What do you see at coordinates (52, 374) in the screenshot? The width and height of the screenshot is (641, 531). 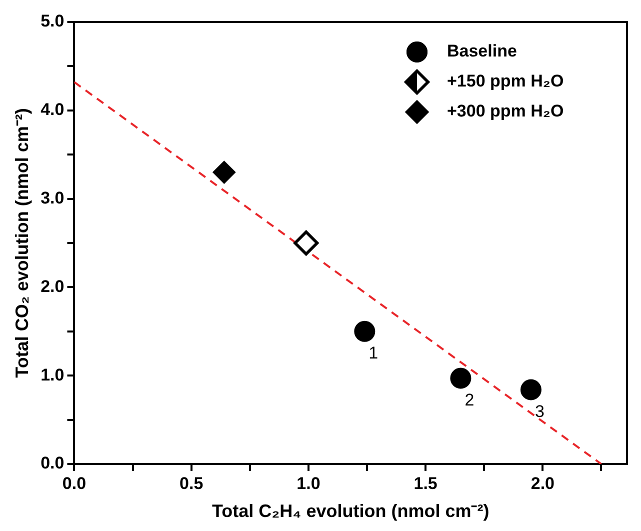 I see `y-tick-label: 1.0` at bounding box center [52, 374].